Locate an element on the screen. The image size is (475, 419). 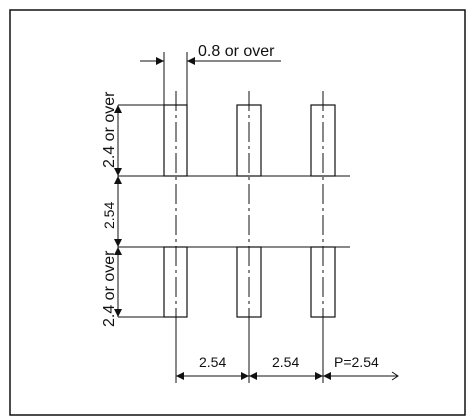
pitch-dimensions: 2.54 2.54 P=2.54 is located at coordinates (287, 350).